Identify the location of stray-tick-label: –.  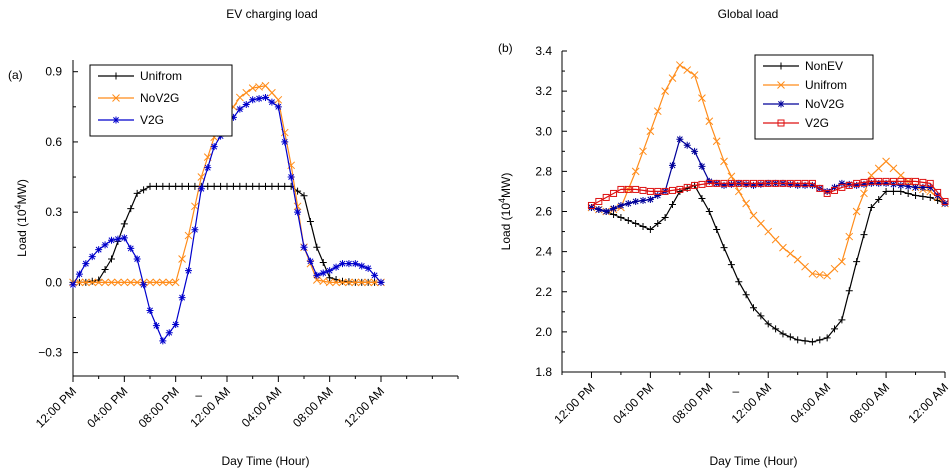
(198, 395).